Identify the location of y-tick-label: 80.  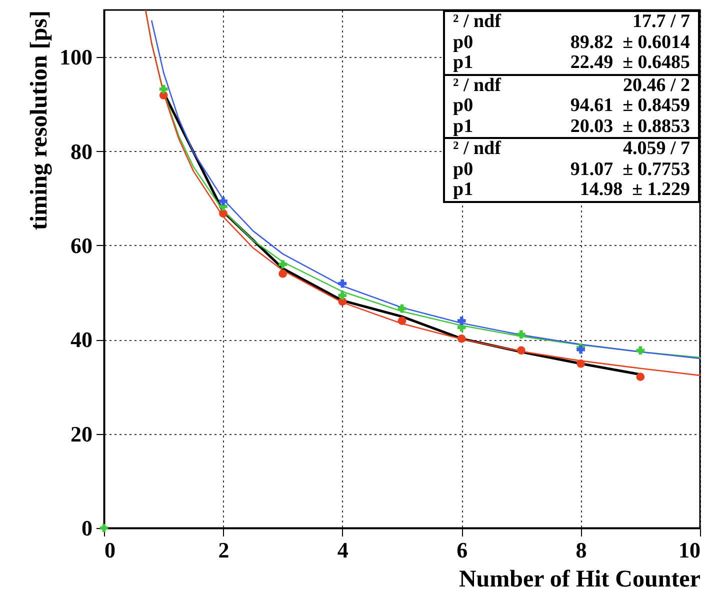
(81, 151).